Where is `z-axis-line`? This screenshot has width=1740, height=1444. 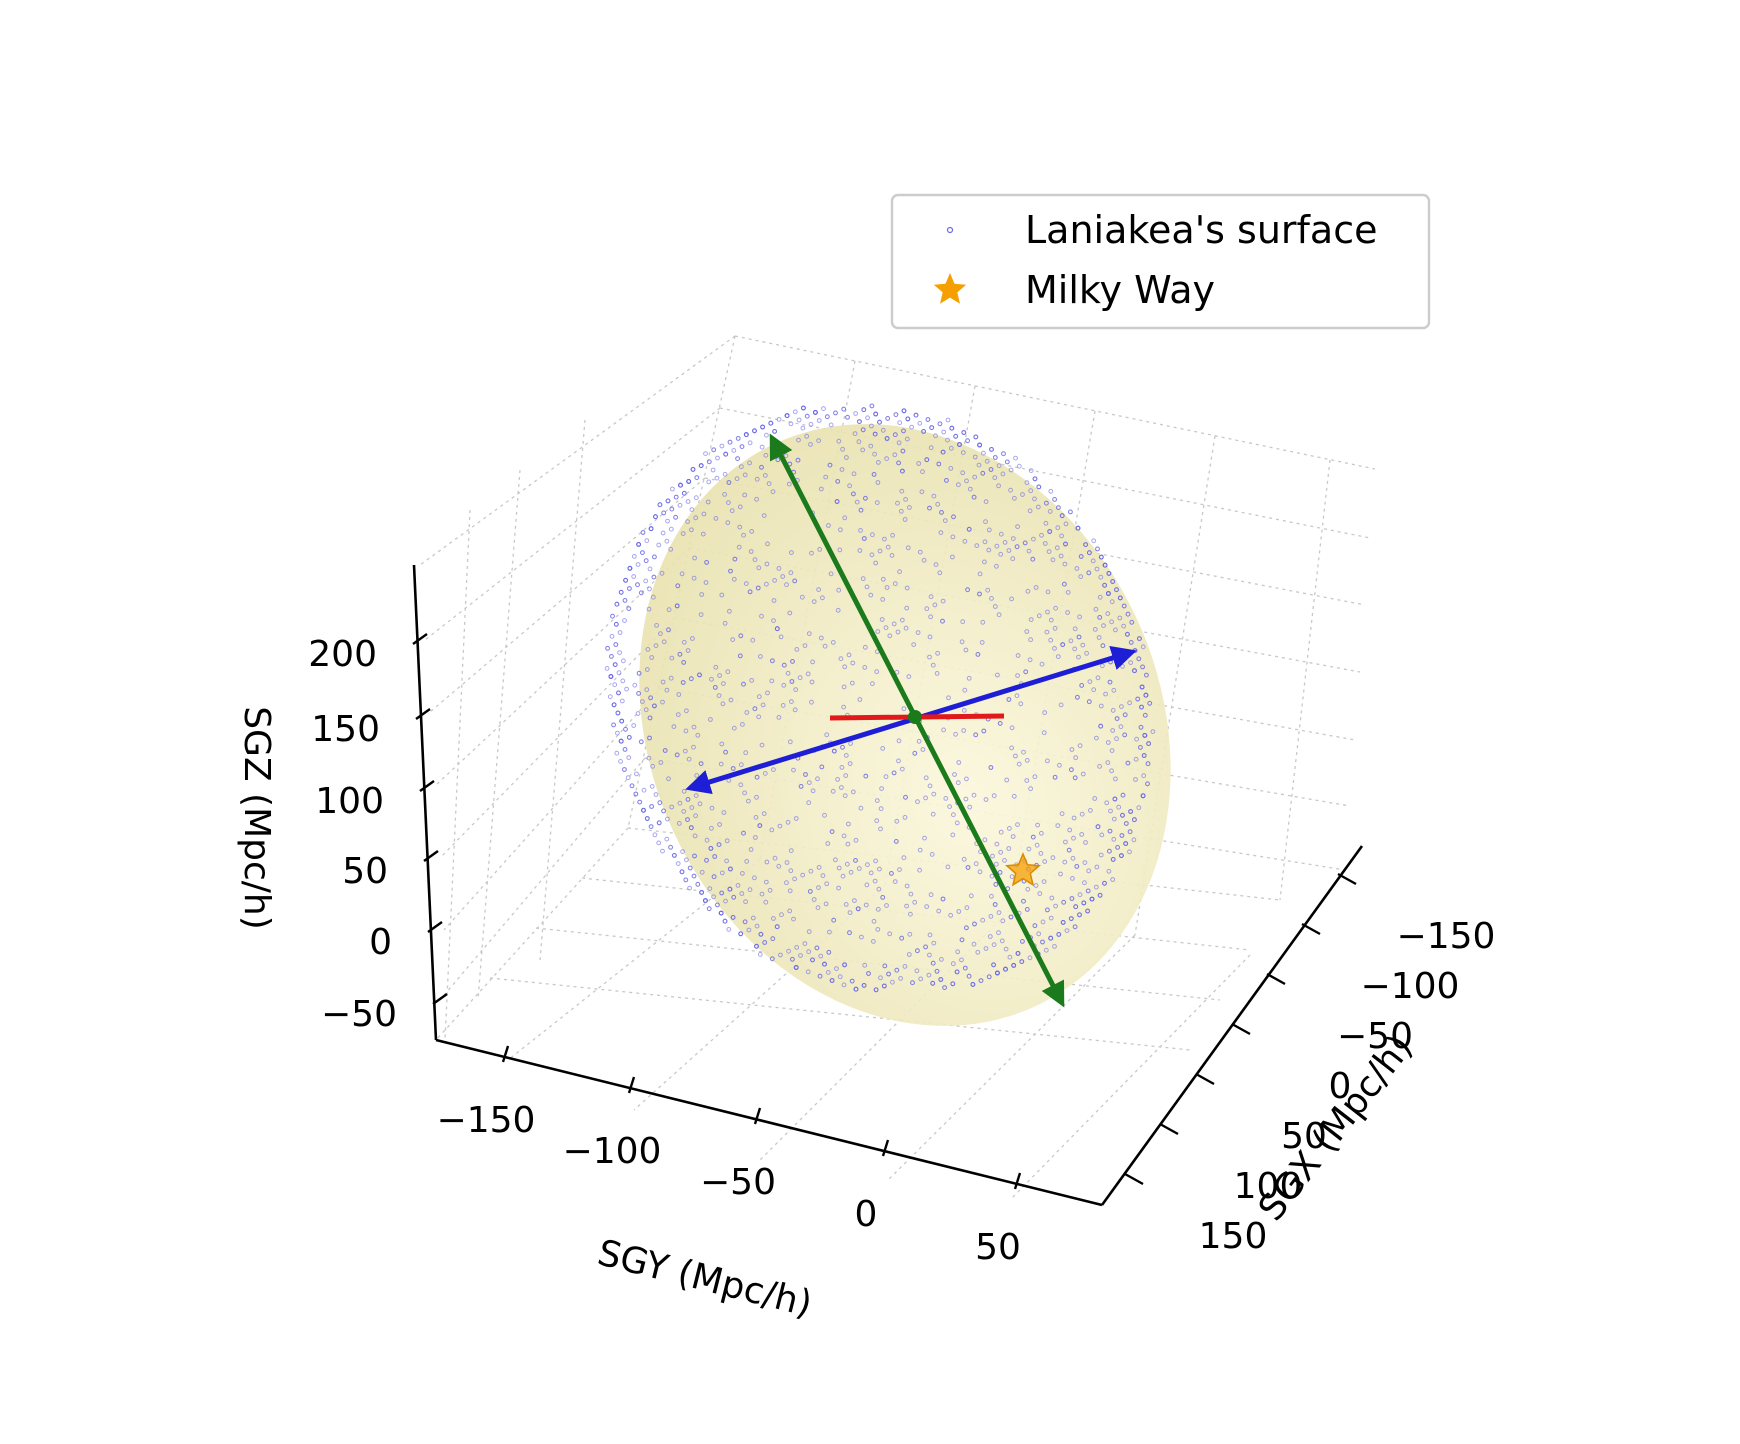 z-axis-line is located at coordinates (425, 802).